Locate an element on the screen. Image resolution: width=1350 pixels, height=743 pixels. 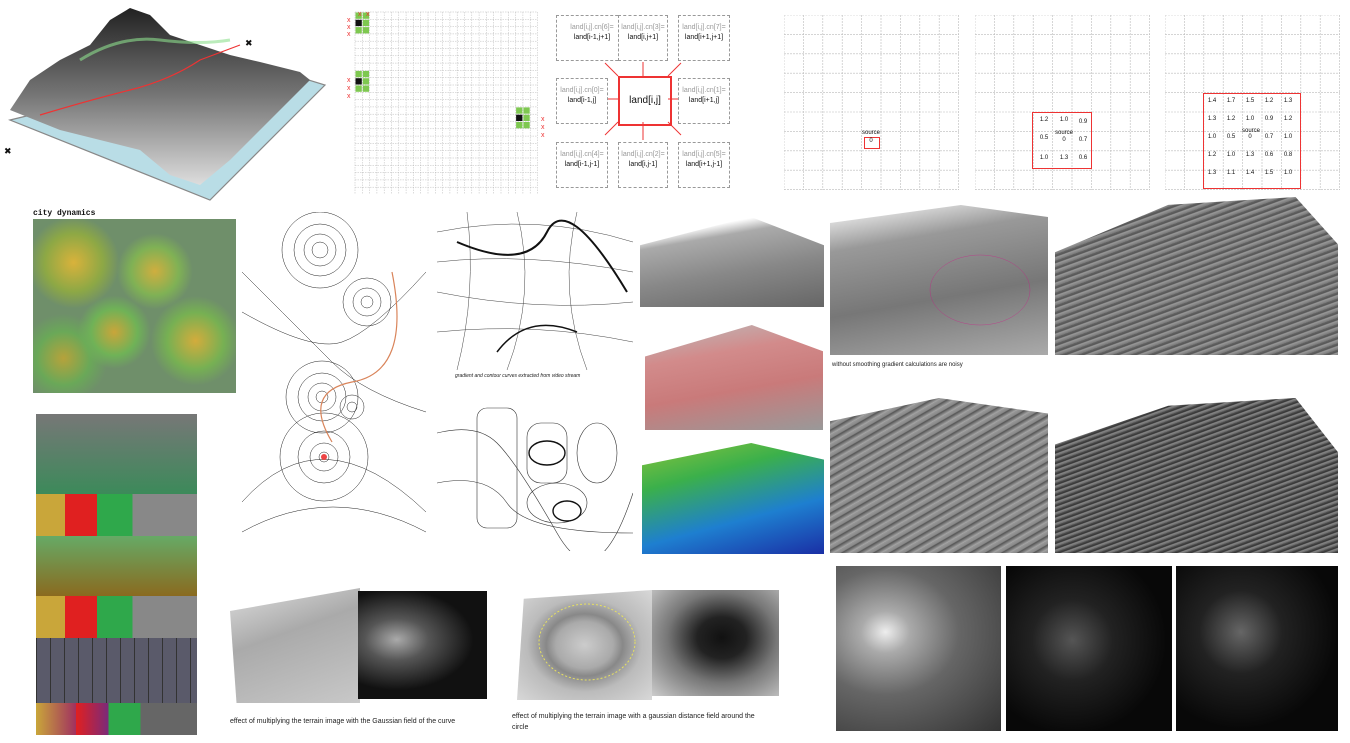
city-dynamics-title: city dynamics is located at coordinates (64, 213).